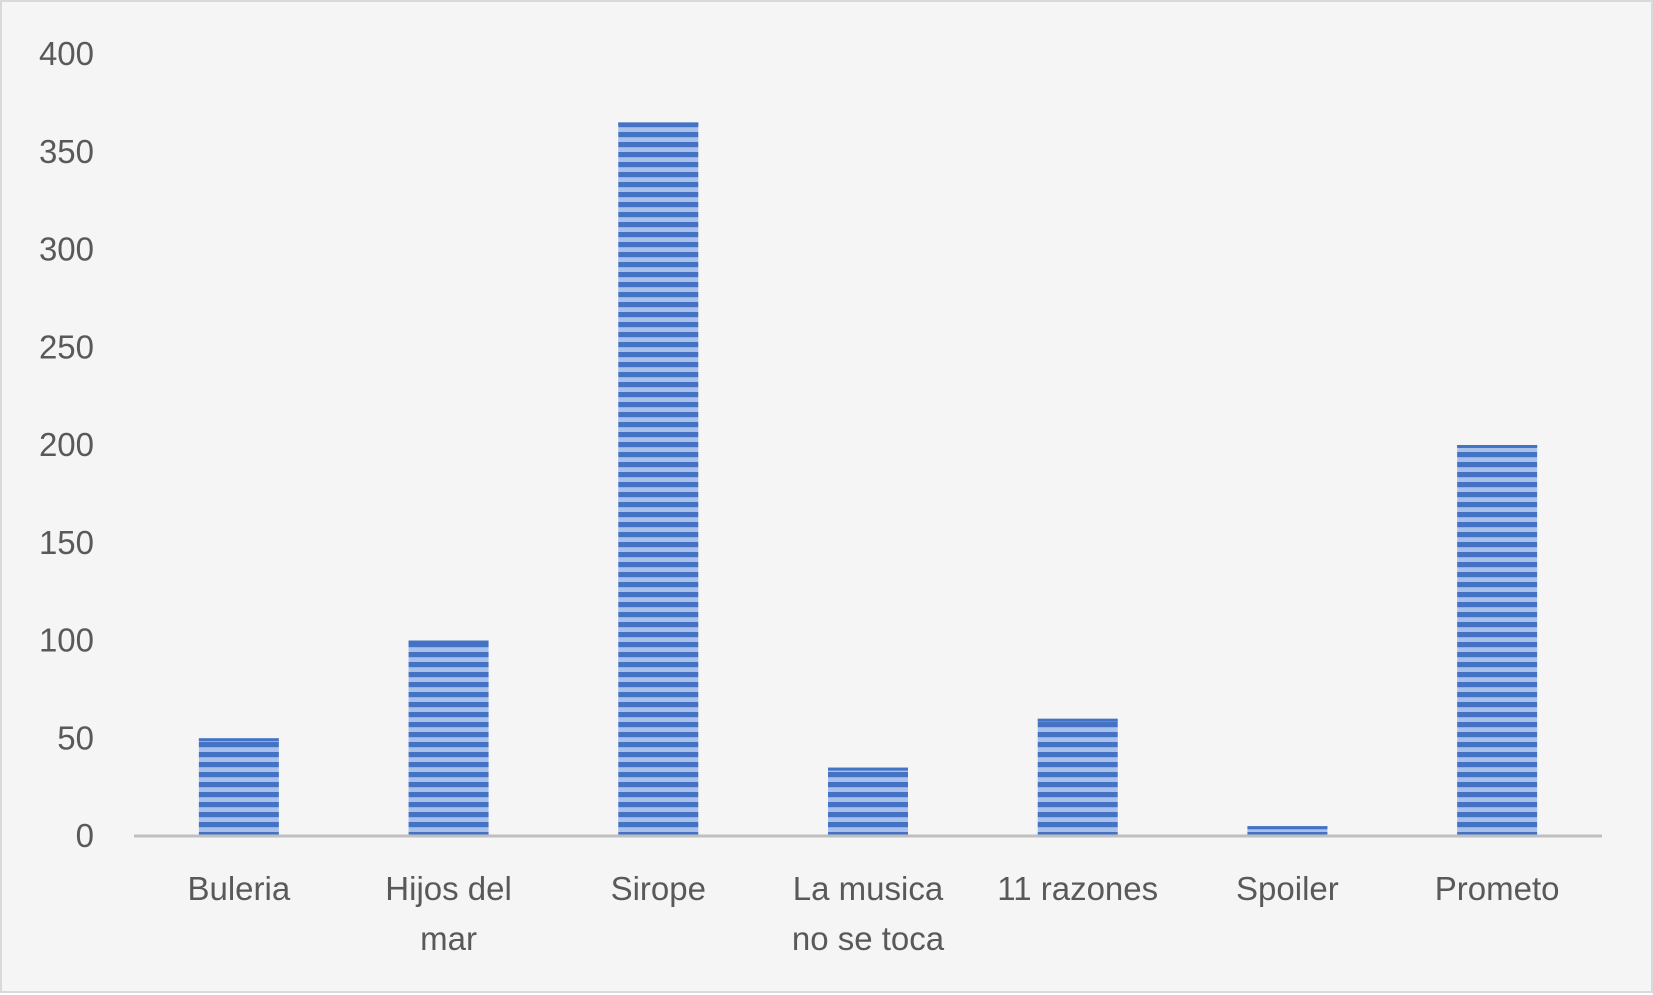  What do you see at coordinates (658, 888) in the screenshot?
I see `x-category-label-2-line-0: Sirope` at bounding box center [658, 888].